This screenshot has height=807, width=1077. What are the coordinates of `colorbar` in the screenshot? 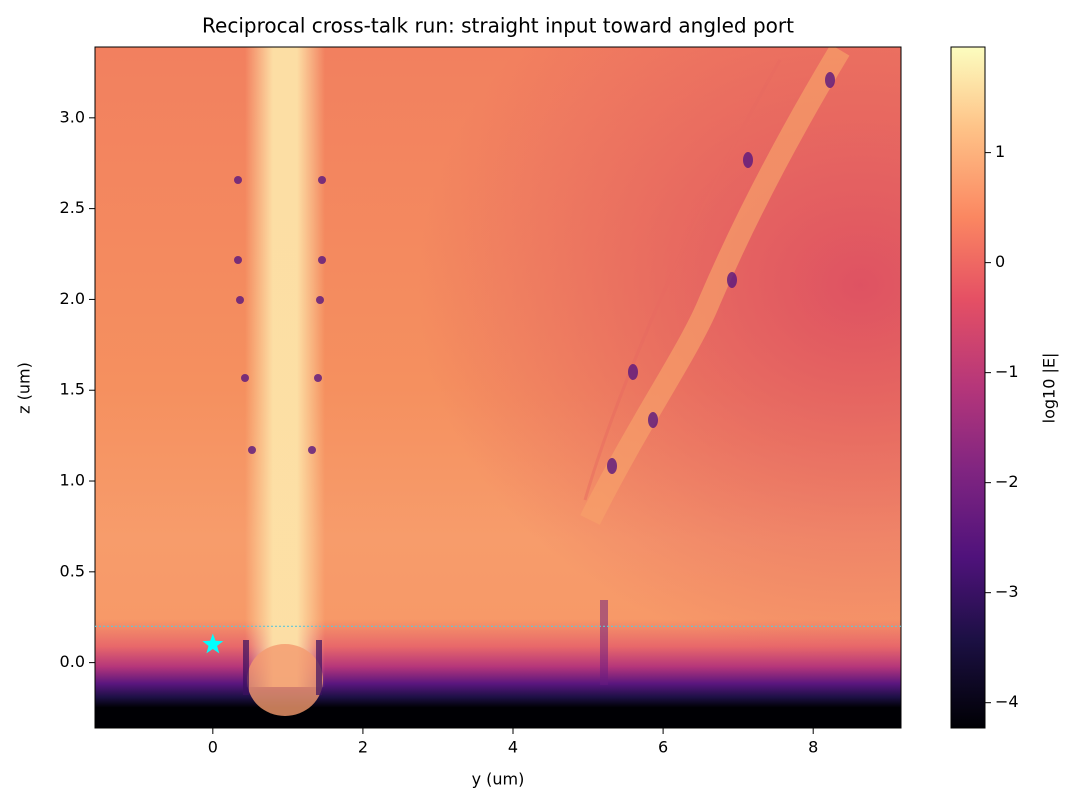 It's located at (968, 387).